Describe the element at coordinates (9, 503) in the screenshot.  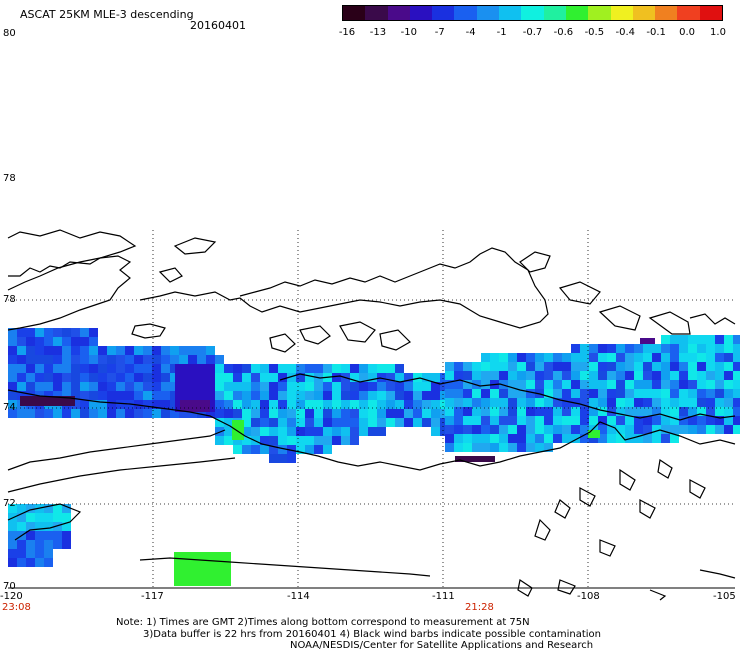
I see `lat-label-72: 72` at that location.